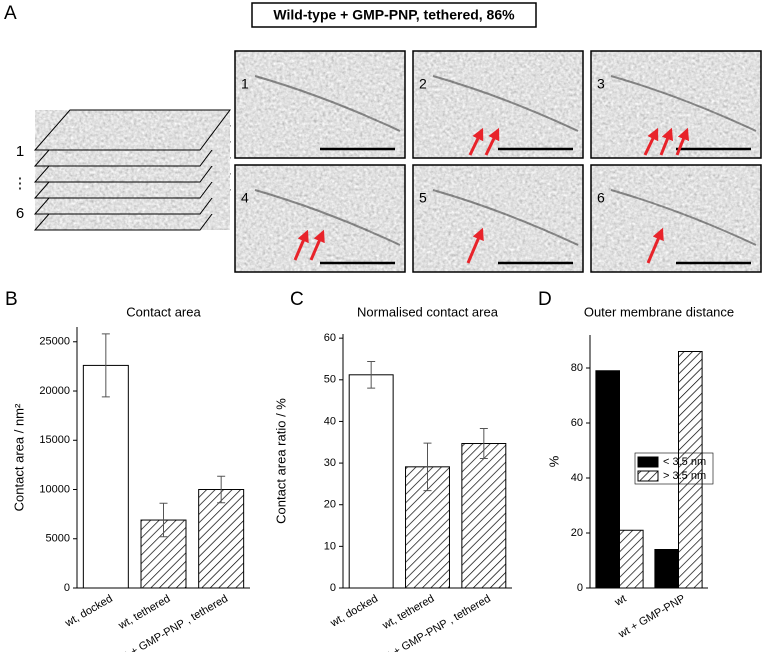 The image size is (768, 652). I want to click on image-label: 1, so click(245, 84).